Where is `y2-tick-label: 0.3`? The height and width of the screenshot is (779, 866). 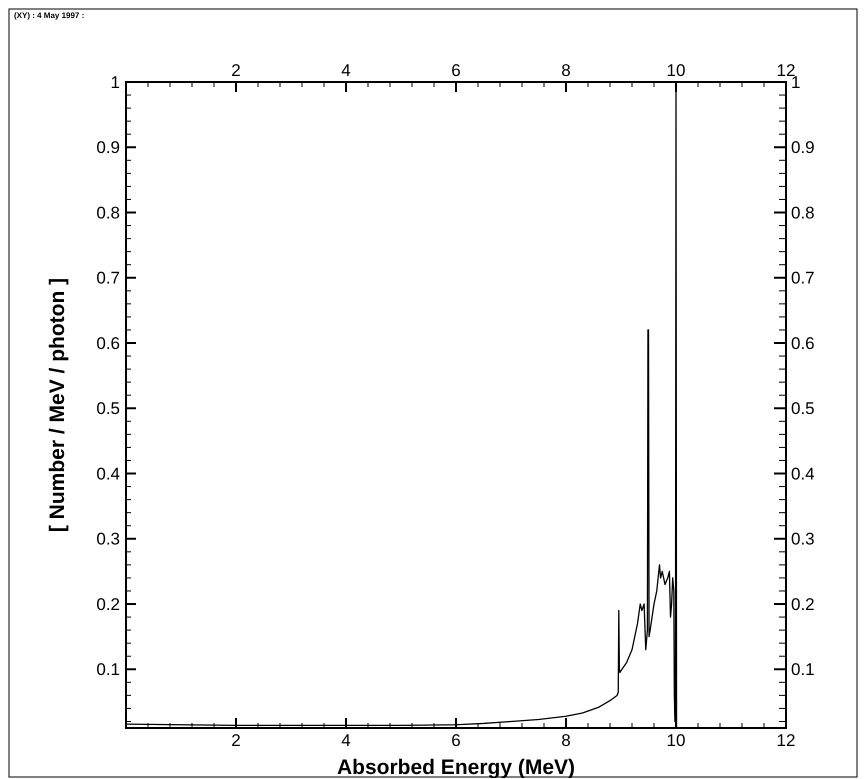
y2-tick-label: 0.3 is located at coordinates (803, 539).